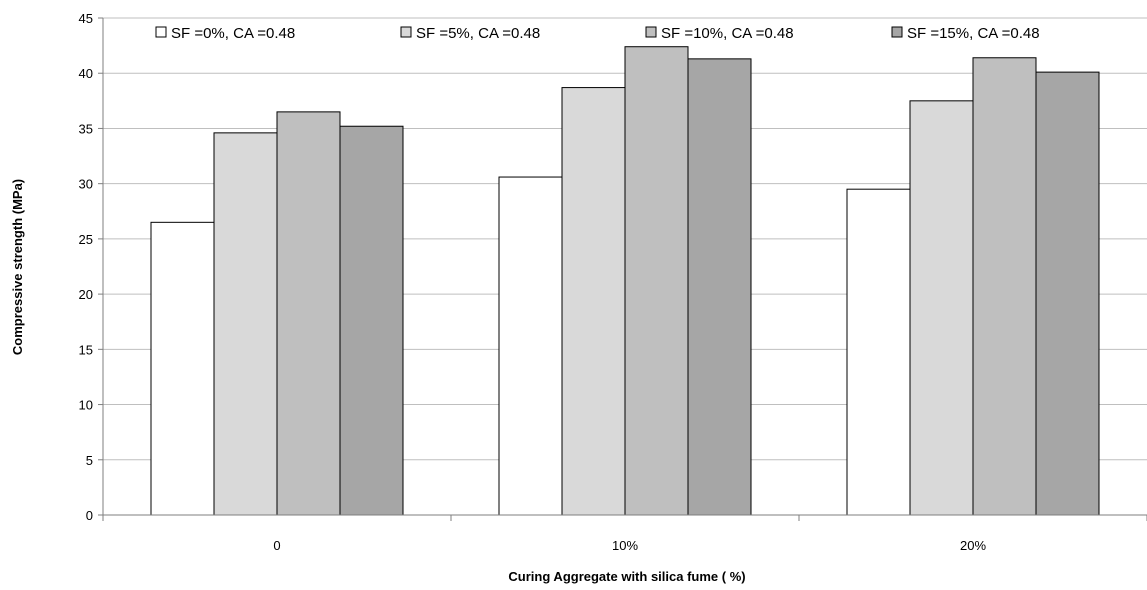 The image size is (1147, 590). I want to click on y-tick-label: 0, so click(89, 515).